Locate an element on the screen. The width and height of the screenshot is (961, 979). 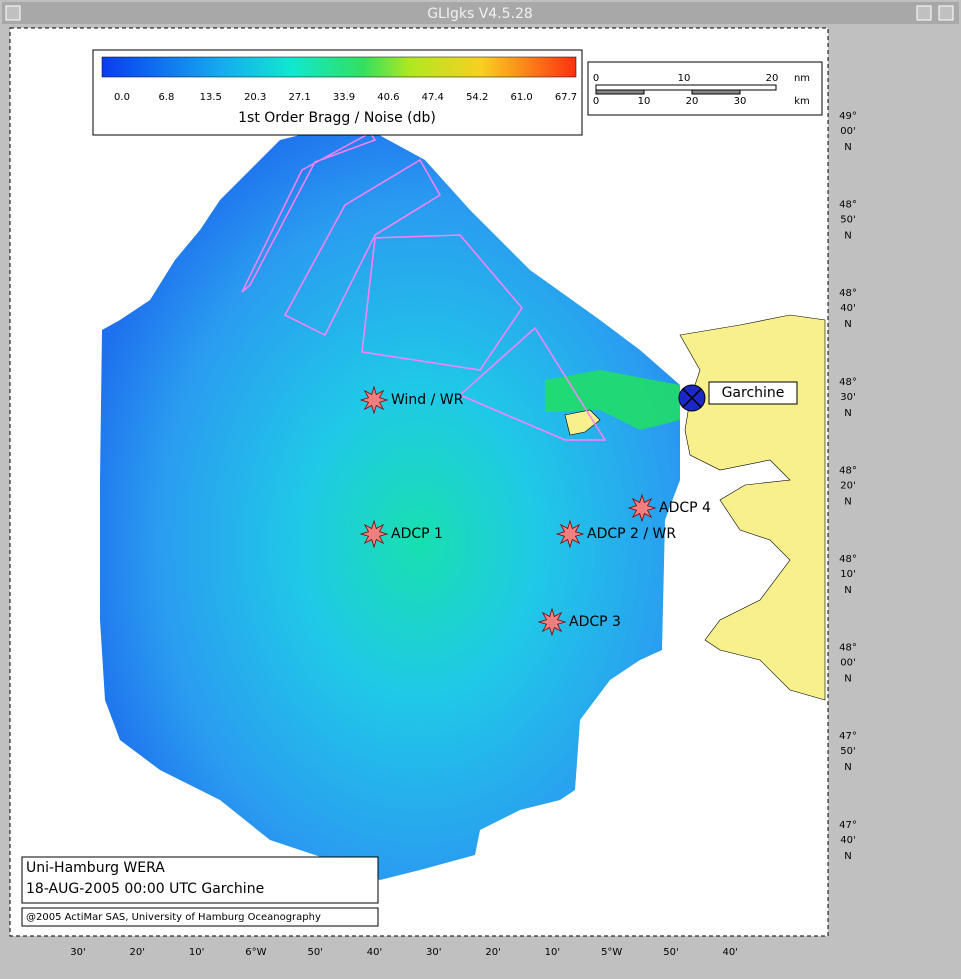
scale-km-label: 10 is located at coordinates (644, 101).